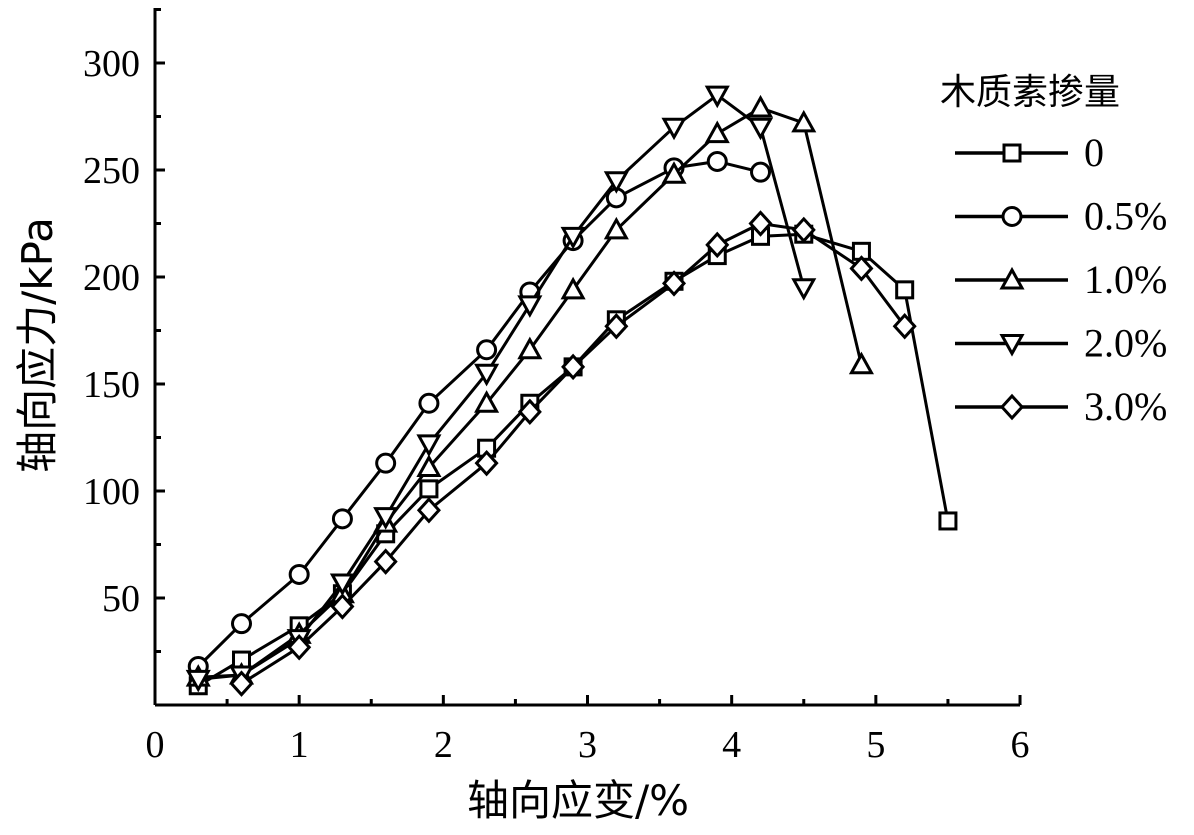 This screenshot has width=1194, height=835. Describe the element at coordinates (731, 745) in the screenshot. I see `x-tick-label: 4` at that location.